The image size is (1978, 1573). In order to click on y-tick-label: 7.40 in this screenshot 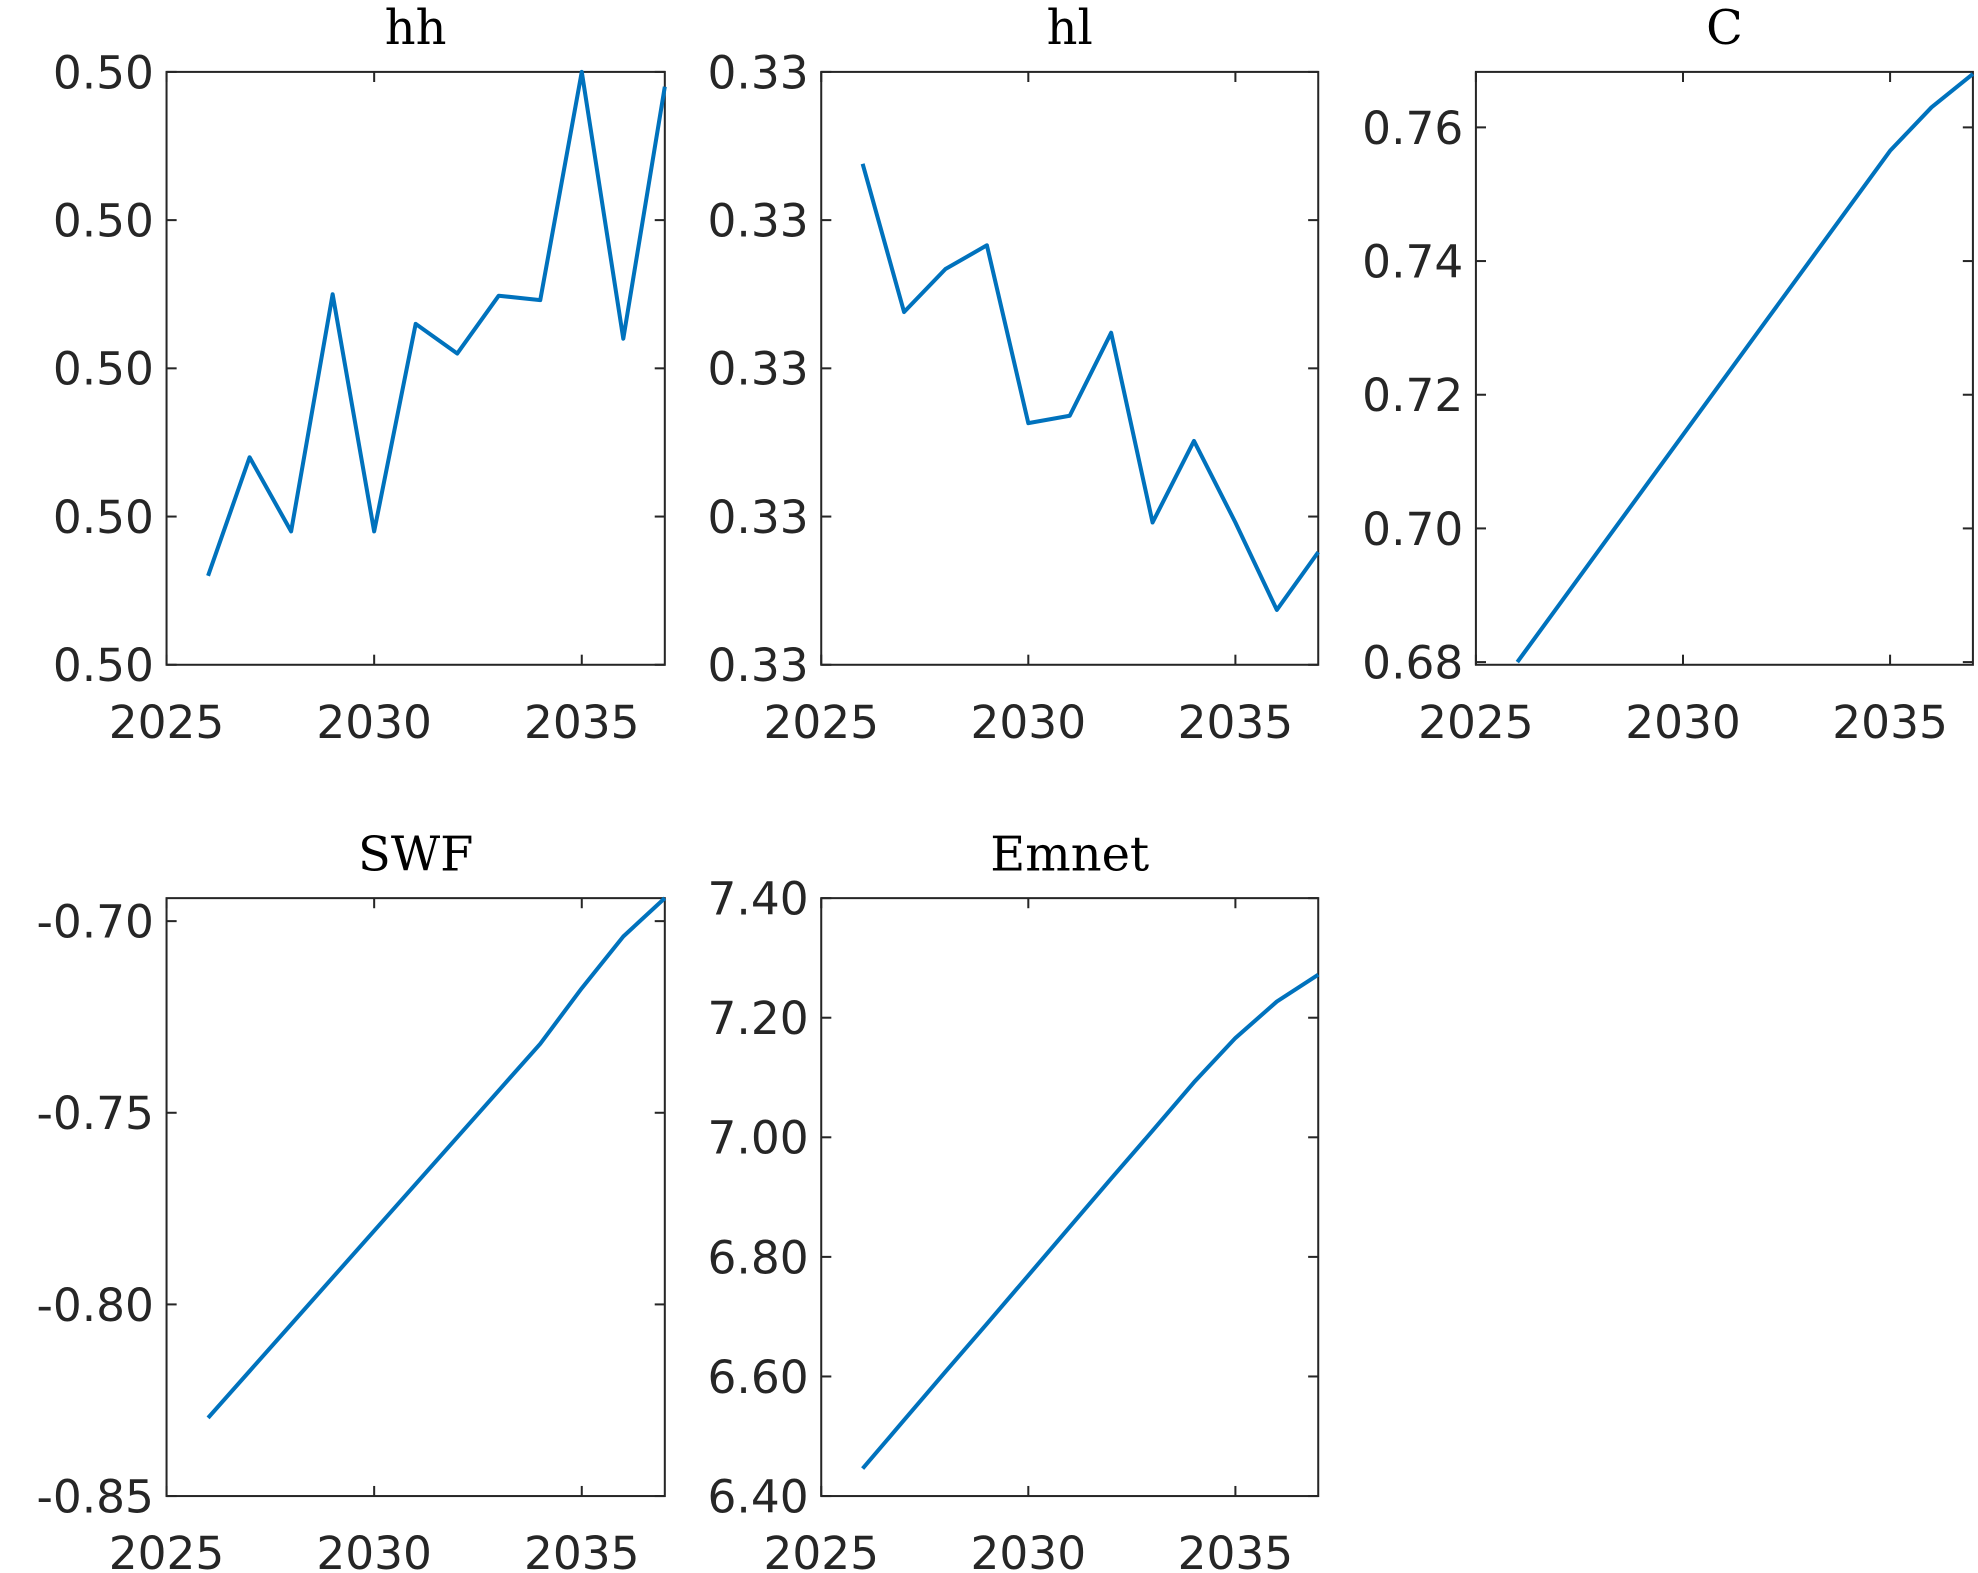, I will do `click(758, 899)`.